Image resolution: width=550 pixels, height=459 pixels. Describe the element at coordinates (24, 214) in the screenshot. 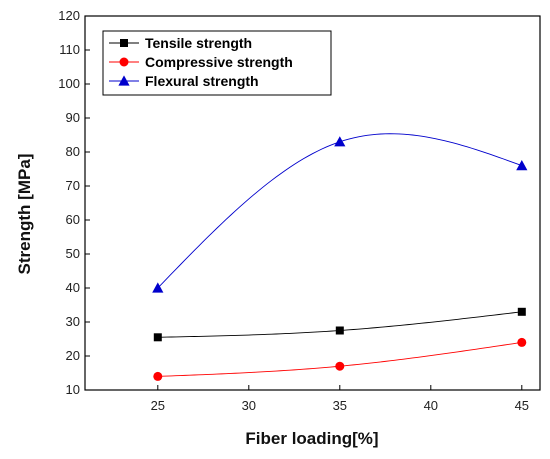

I see `y-axis-title: Strength [MPa]` at that location.